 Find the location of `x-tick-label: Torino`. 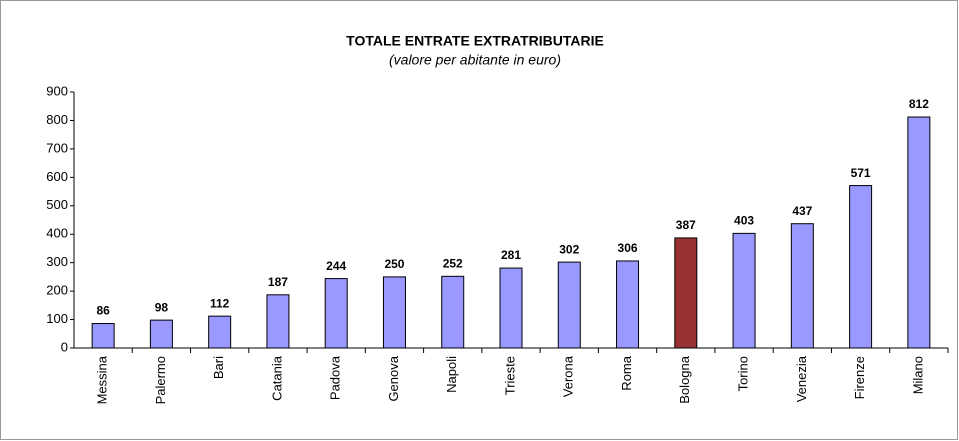

x-tick-label: Torino is located at coordinates (743, 373).